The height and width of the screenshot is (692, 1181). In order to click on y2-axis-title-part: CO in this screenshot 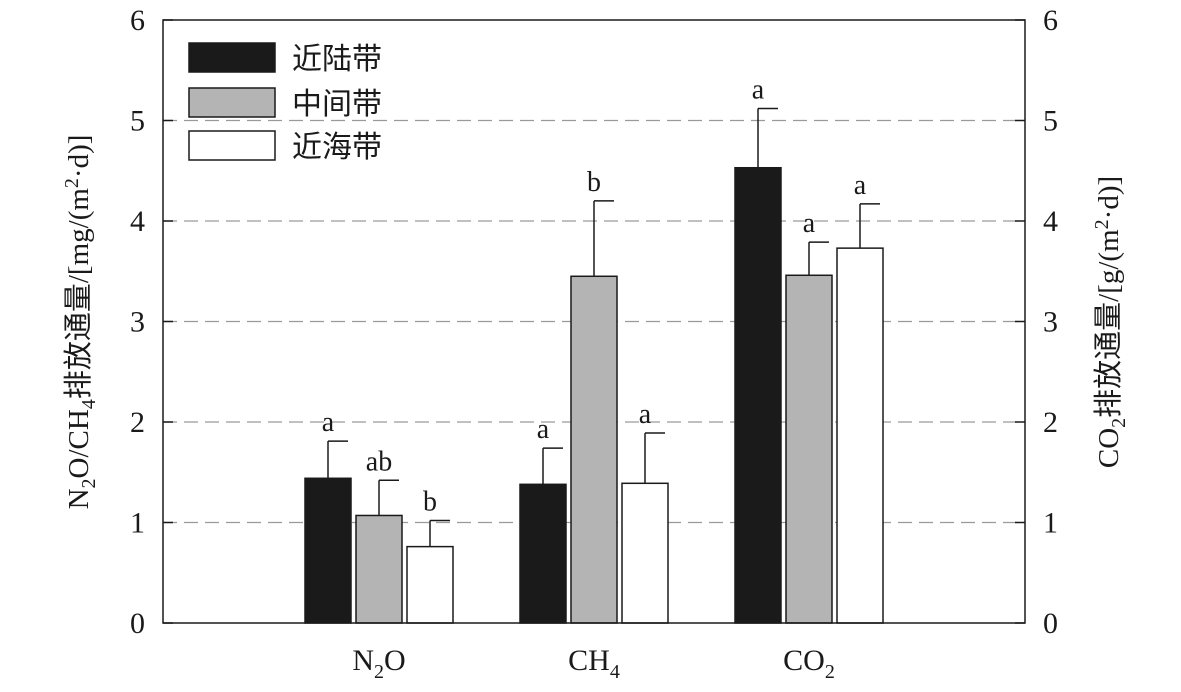, I will do `click(1109, 448)`.